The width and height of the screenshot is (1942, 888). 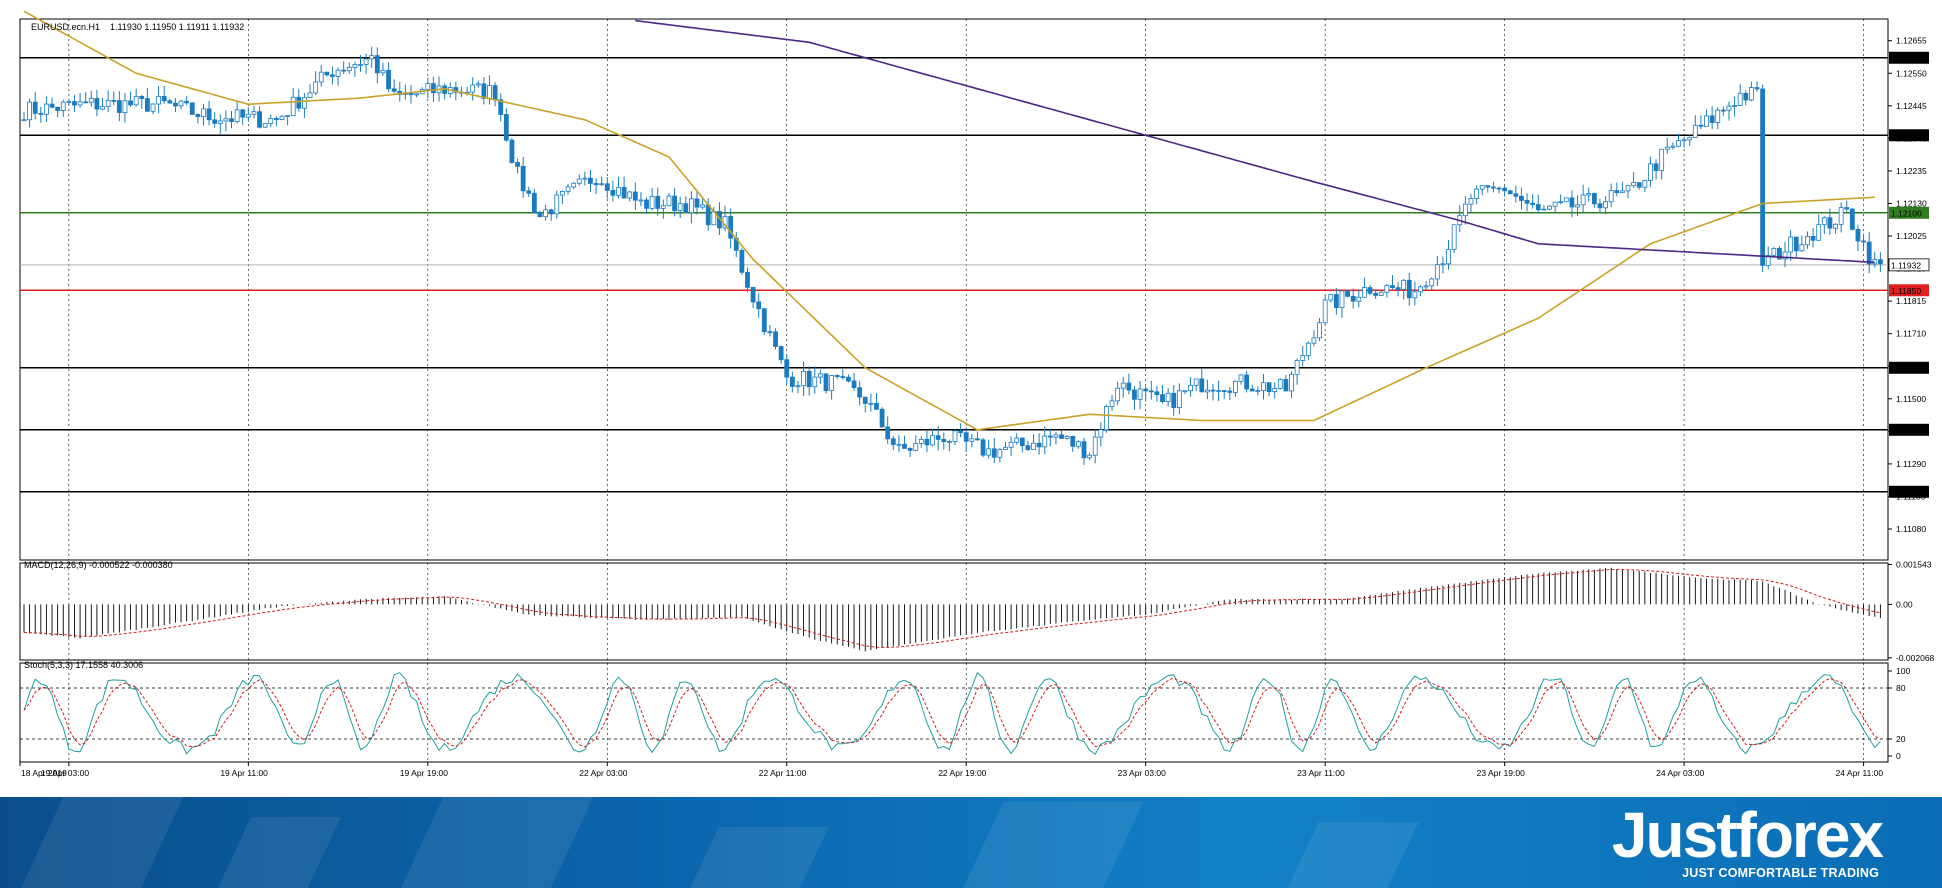 What do you see at coordinates (1321, 773) in the screenshot?
I see `time-tick-label: 23 Apr 11:00` at bounding box center [1321, 773].